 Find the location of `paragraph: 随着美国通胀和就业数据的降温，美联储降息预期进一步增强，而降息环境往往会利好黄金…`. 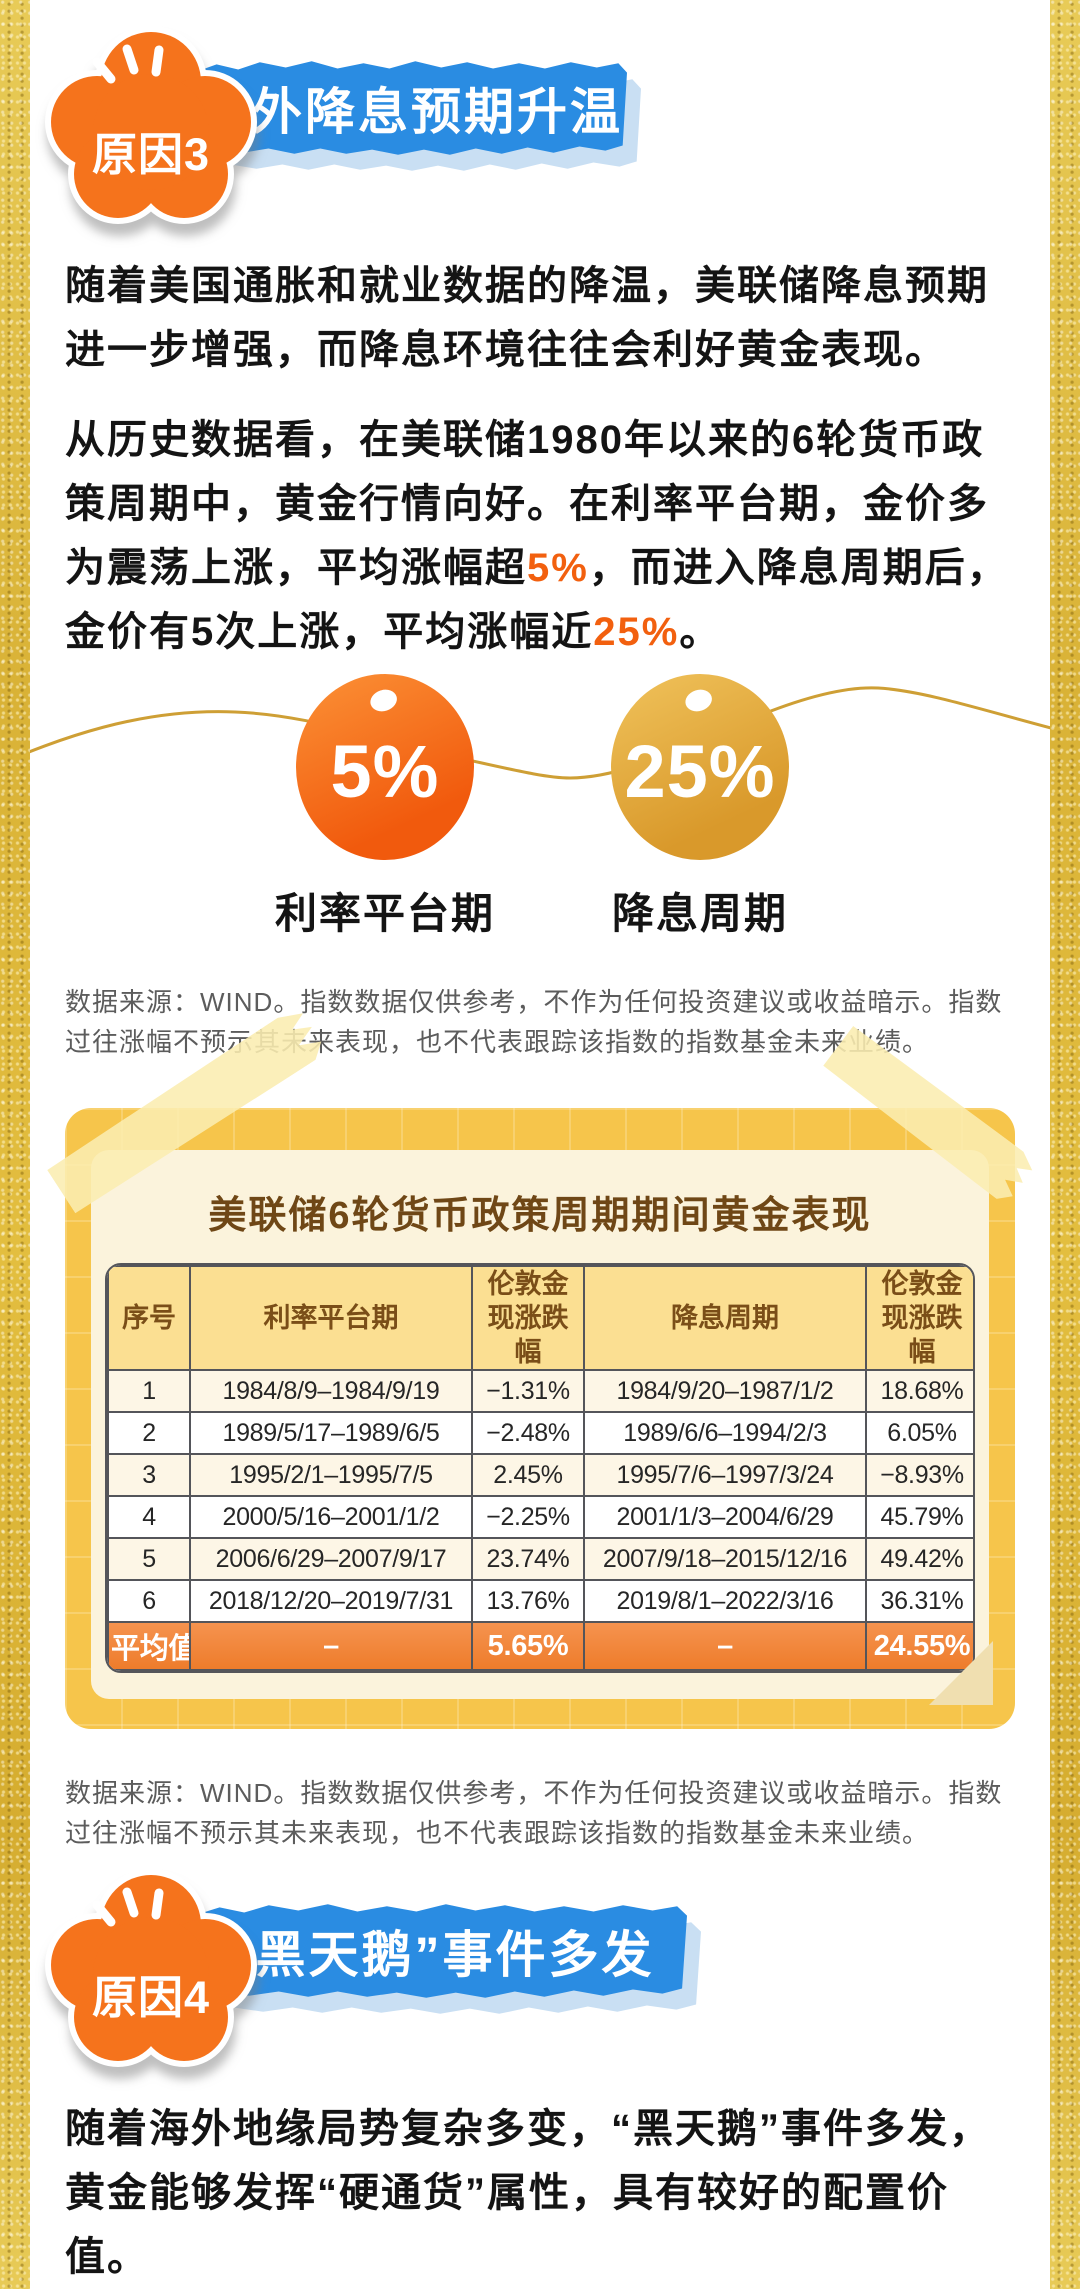

paragraph: 随着美国通胀和就业数据的降温，美联储降息预期进一步增强，而降息环境往往会利好黄金… is located at coordinates (527, 318).